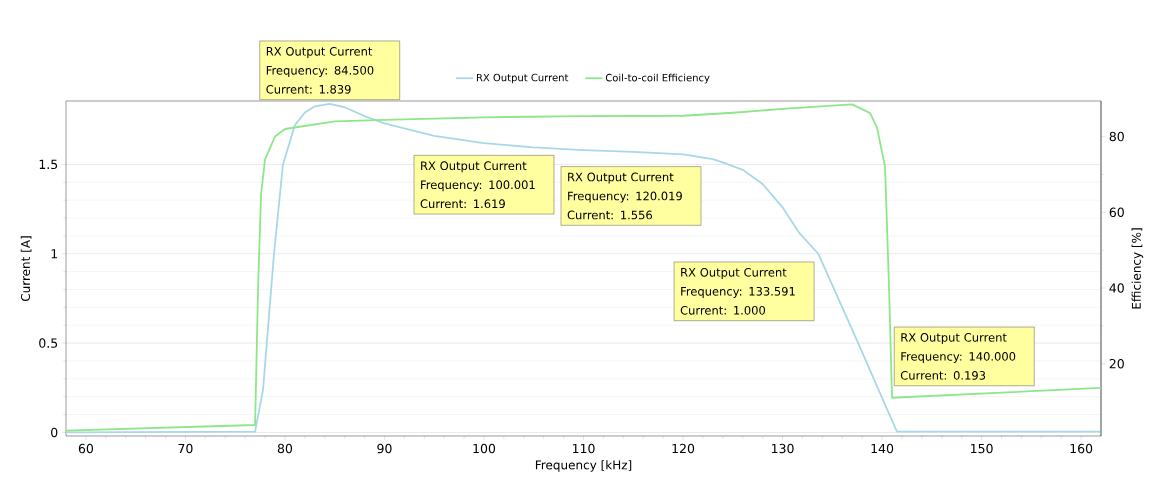 This screenshot has width=1164, height=493. Describe the element at coordinates (1137, 268) in the screenshot. I see `y2-axis-title: Efficiency [%]` at that location.